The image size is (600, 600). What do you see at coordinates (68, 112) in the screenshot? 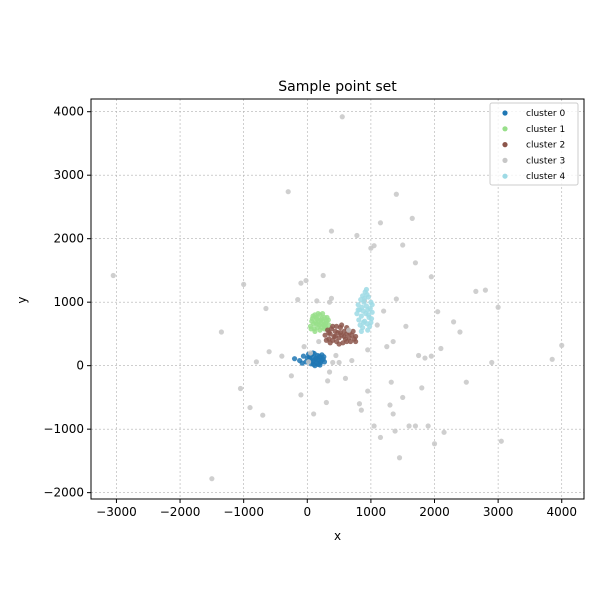
I see `y-tick-label: 4000` at bounding box center [68, 112].